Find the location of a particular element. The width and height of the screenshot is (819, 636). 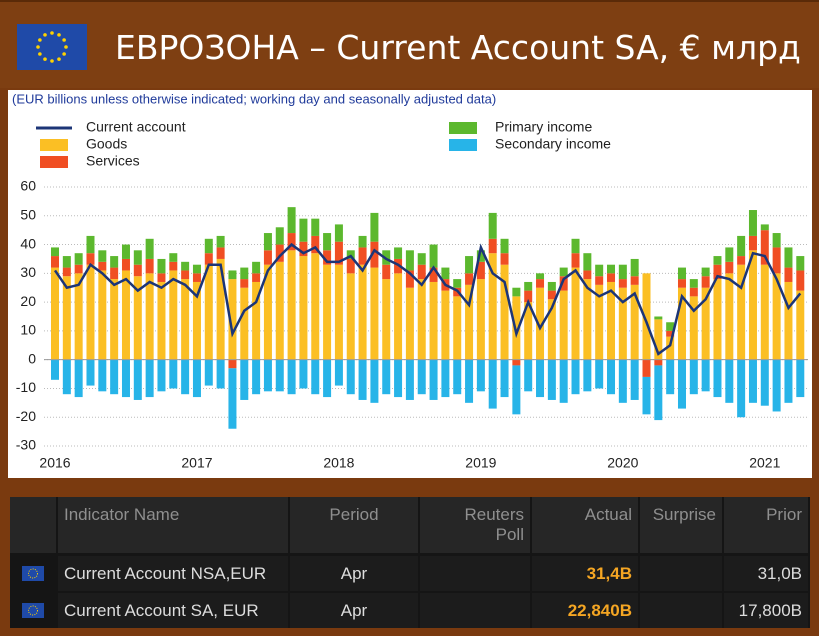

y-tick-label: -20 is located at coordinates (26, 416).